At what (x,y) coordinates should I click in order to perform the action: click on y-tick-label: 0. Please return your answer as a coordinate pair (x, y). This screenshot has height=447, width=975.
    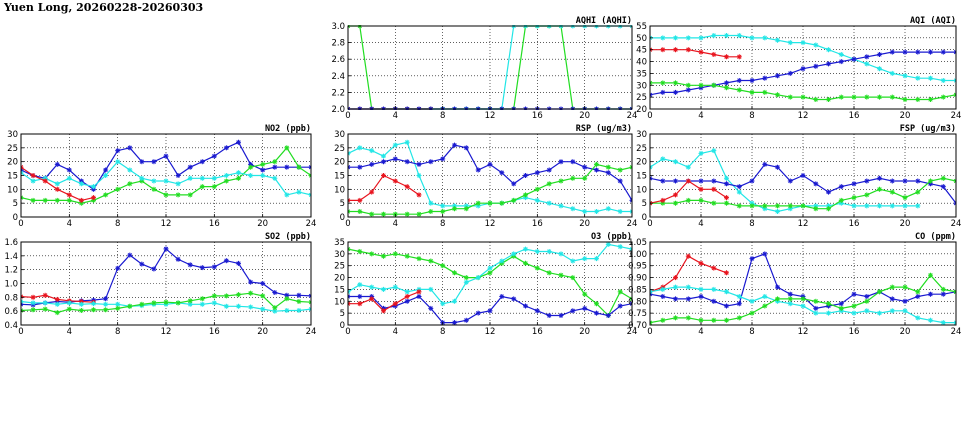
    Looking at the image, I should click on (342, 326).